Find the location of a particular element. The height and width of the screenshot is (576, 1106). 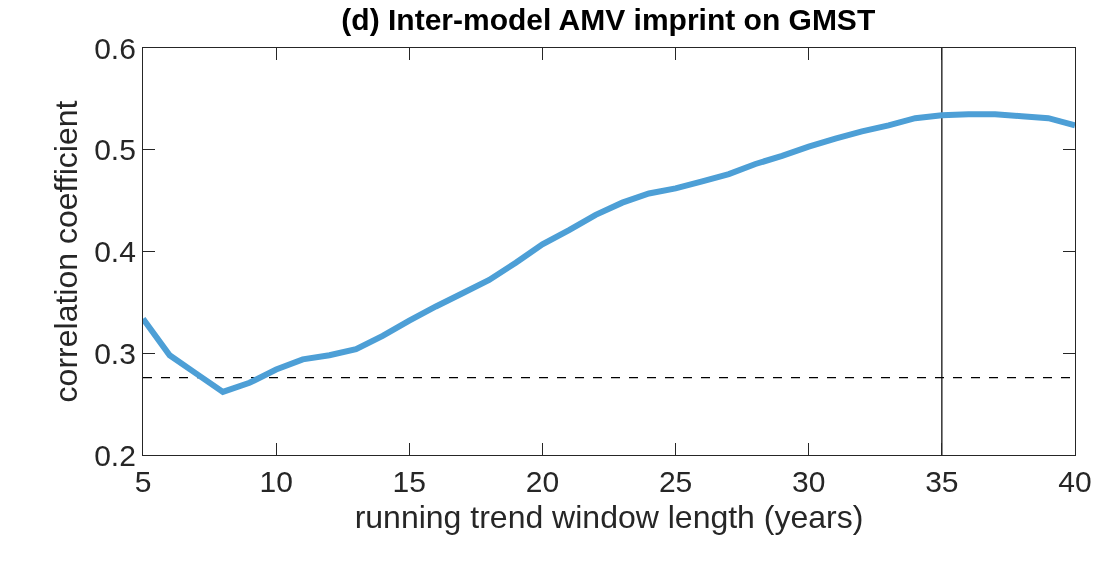

y-tick-label: 0.3 is located at coordinates (115, 353).